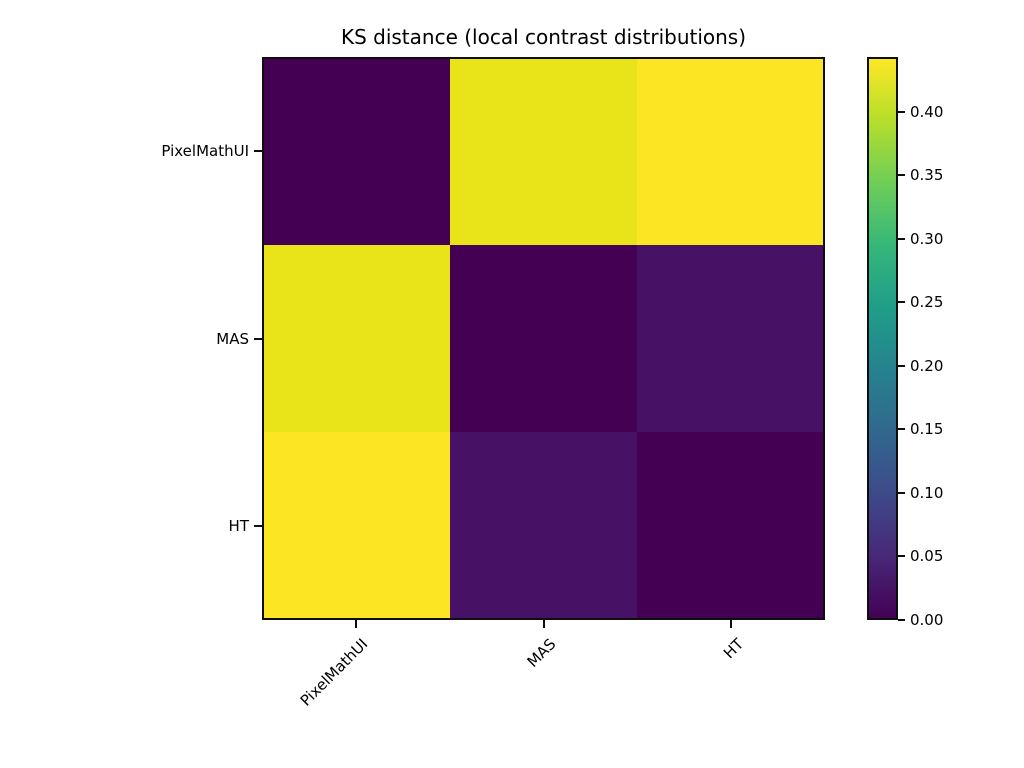 The height and width of the screenshot is (768, 1024). Describe the element at coordinates (927, 175) in the screenshot. I see `colorbar-tick-label: 0.35` at that location.